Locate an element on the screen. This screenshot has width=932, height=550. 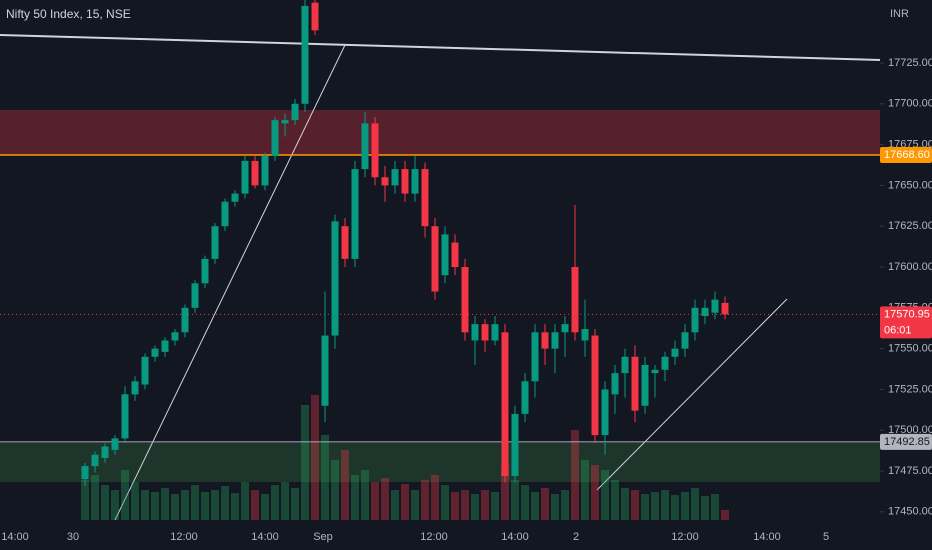
y-tick-label: 17625.00 is located at coordinates (910, 226).